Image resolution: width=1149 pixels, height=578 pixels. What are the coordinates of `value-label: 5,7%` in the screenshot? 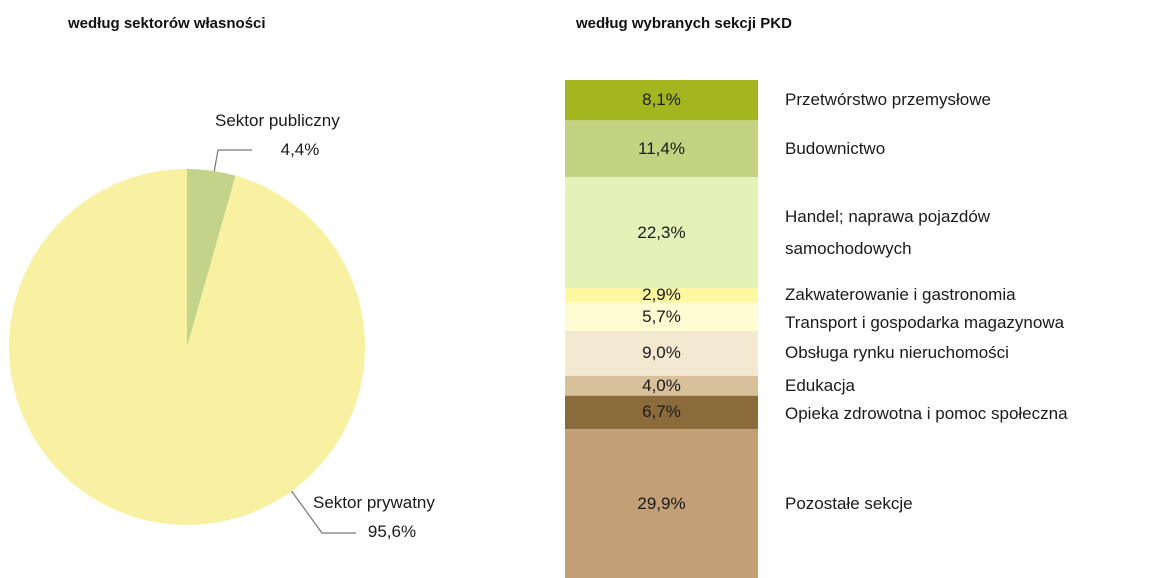 It's located at (661, 316).